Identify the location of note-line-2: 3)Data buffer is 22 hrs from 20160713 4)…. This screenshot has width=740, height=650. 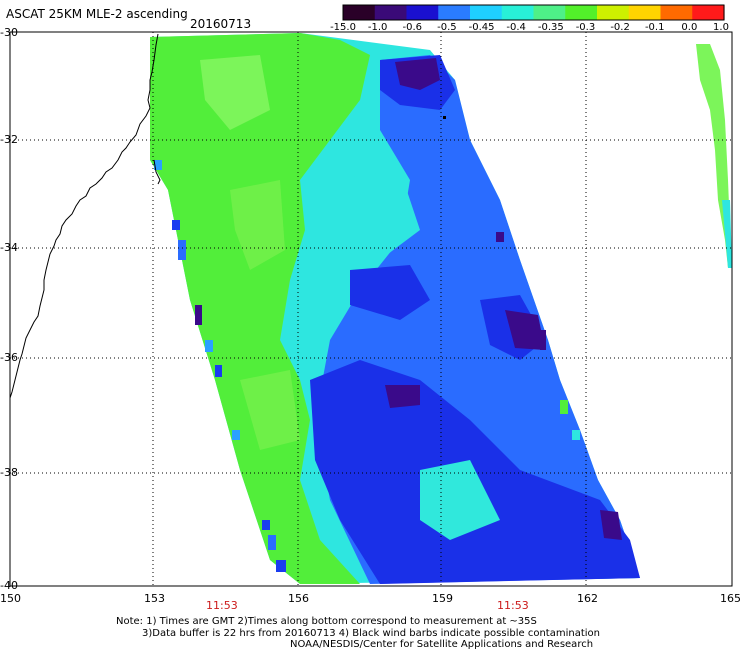
(371, 633).